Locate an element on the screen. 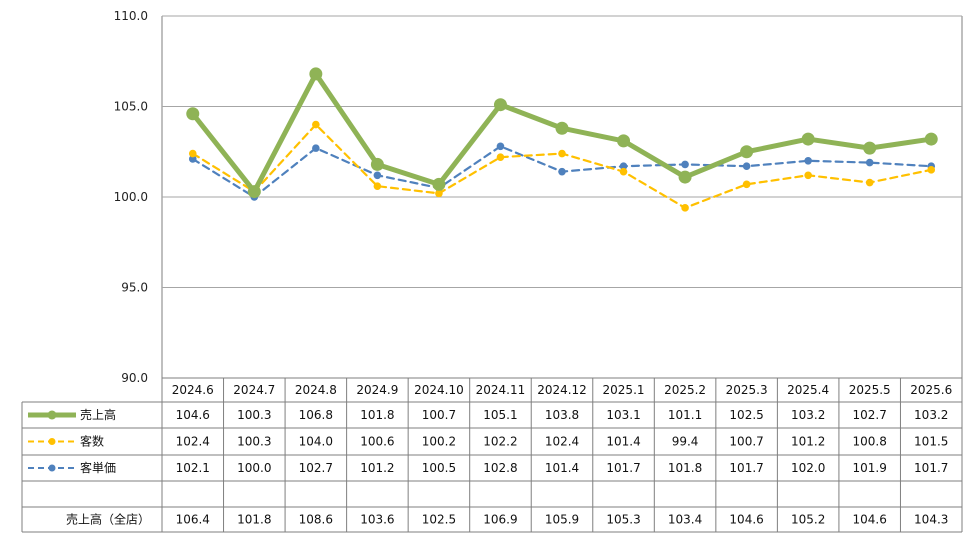 This screenshot has width=978, height=536. y-tick-label: 90.0 is located at coordinates (134, 378).